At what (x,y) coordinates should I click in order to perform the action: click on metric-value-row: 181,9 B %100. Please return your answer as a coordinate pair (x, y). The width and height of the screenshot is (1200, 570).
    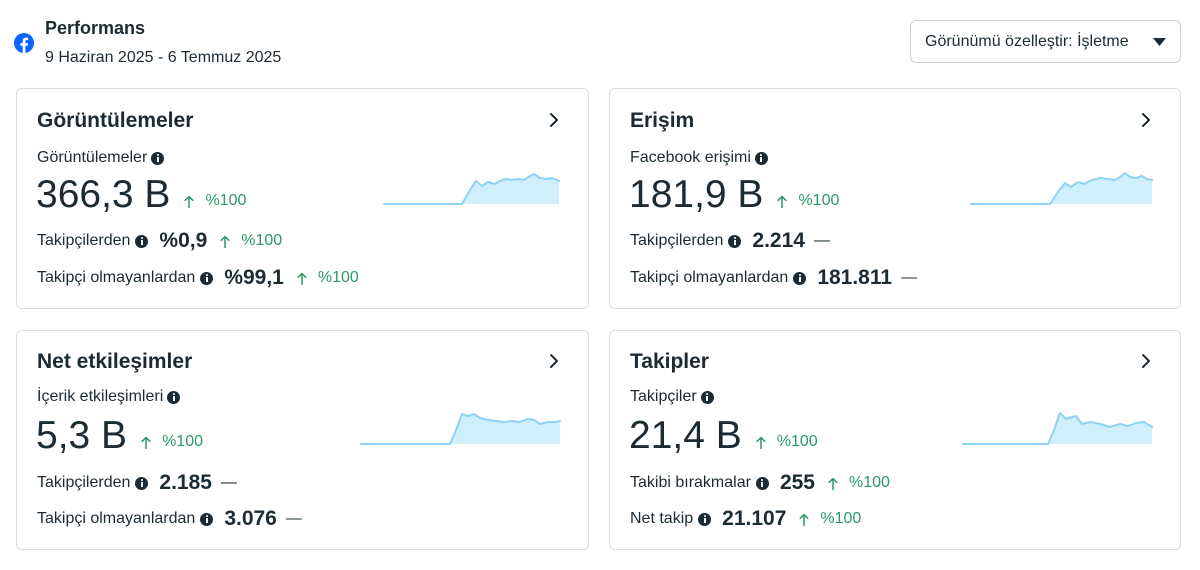
    Looking at the image, I should click on (734, 195).